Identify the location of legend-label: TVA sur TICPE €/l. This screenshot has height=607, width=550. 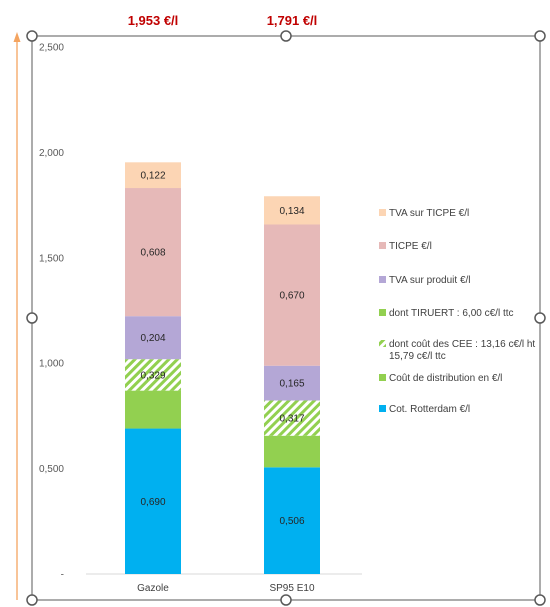
(429, 213).